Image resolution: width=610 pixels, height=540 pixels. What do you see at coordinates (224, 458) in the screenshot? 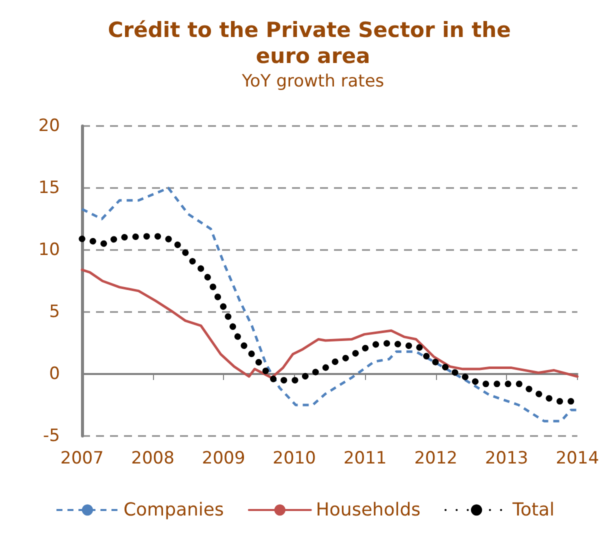
I see `x-tick-label: 2009` at bounding box center [224, 458].